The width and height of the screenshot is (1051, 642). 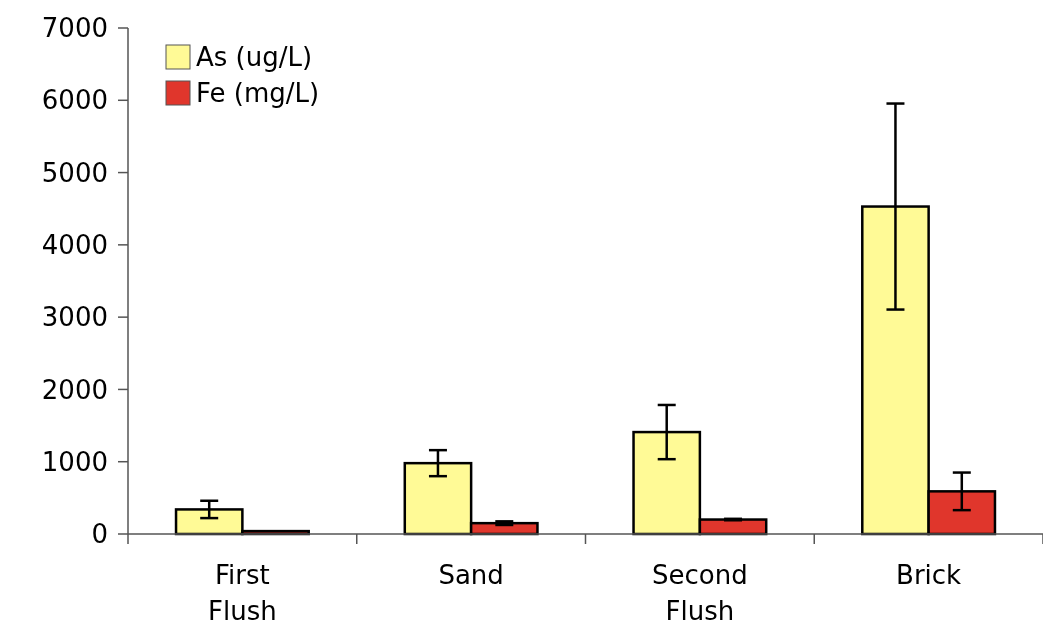 What do you see at coordinates (99, 534) in the screenshot?
I see `y-tick-label: 0` at bounding box center [99, 534].